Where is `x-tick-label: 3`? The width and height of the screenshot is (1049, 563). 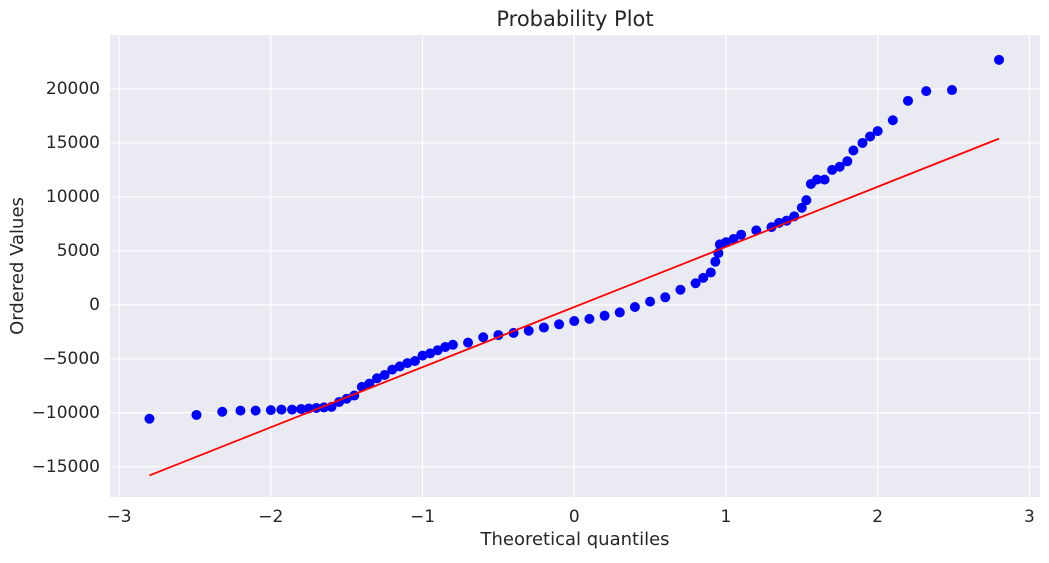 x-tick-label: 3 is located at coordinates (1029, 517).